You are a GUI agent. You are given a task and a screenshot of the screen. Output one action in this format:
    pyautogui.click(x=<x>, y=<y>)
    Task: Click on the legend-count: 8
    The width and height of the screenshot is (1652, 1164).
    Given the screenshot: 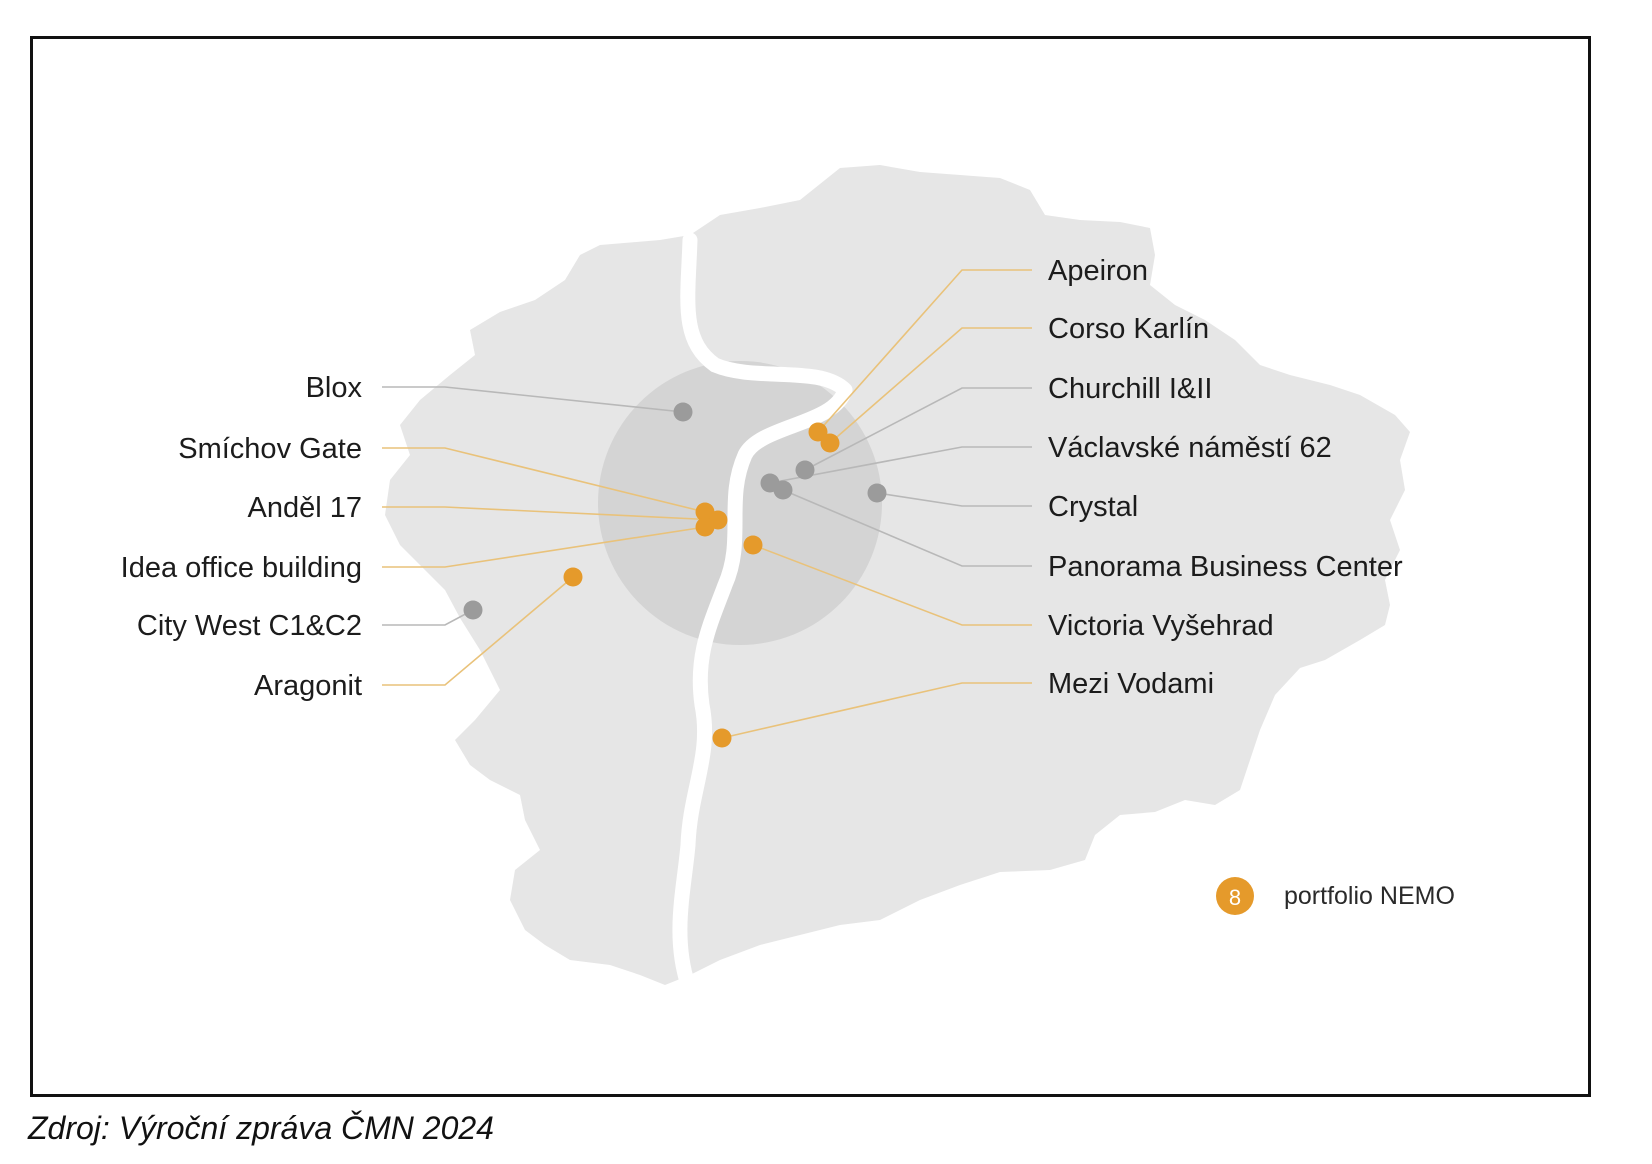 What is the action you would take?
    pyautogui.click(x=1235, y=897)
    